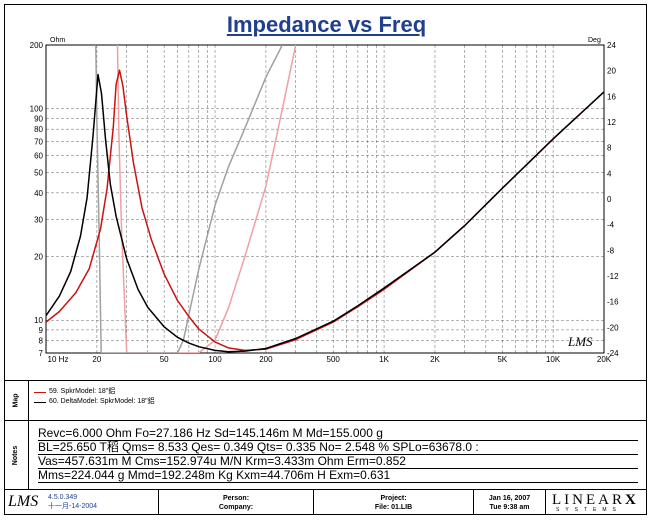 The width and height of the screenshot is (653, 522). I want to click on legend-item: 59. SpkrModel: 18"鋁, so click(94, 392).